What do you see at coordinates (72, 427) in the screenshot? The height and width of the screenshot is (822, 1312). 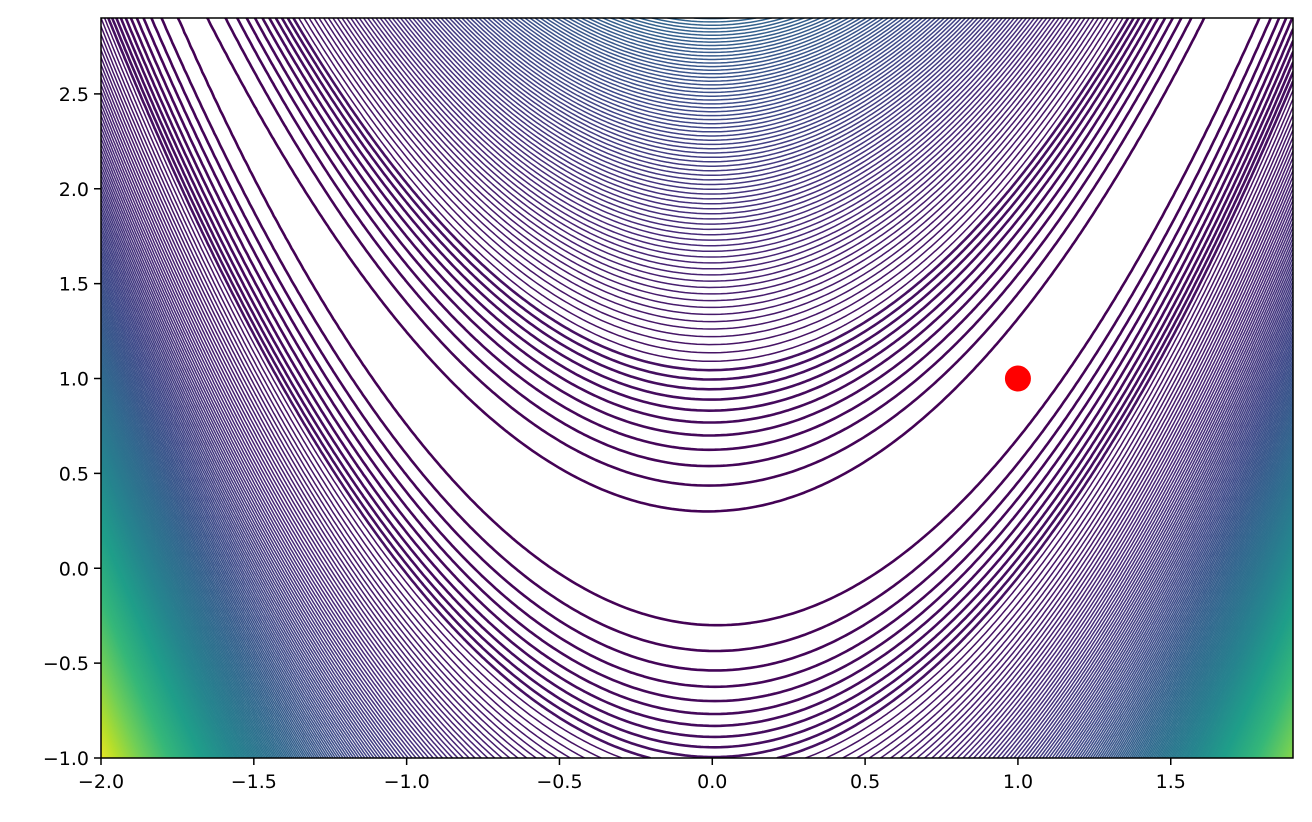 I see `y-axis: −1.0 −0.5 0.0 0.5 1.0 1.5 2.0 2.5` at bounding box center [72, 427].